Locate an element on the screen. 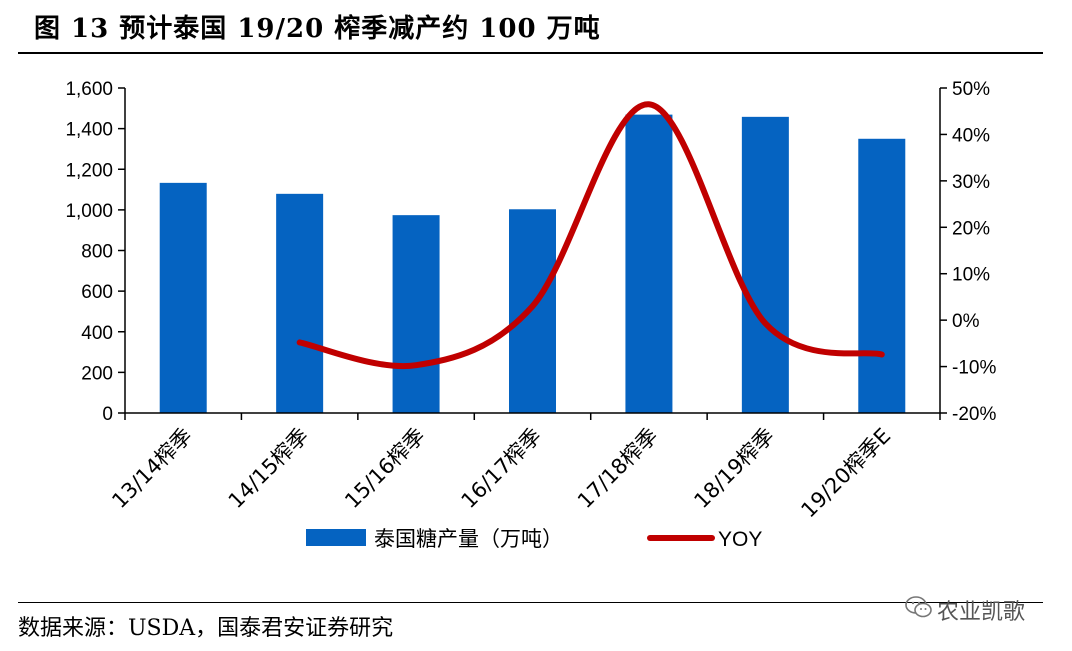 The width and height of the screenshot is (1072, 651). wechat-icon is located at coordinates (918, 607).